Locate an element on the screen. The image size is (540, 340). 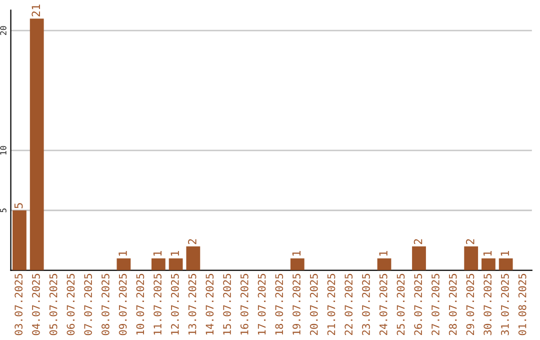
x-tick-label: 07.07.2025 is located at coordinates (88, 305).